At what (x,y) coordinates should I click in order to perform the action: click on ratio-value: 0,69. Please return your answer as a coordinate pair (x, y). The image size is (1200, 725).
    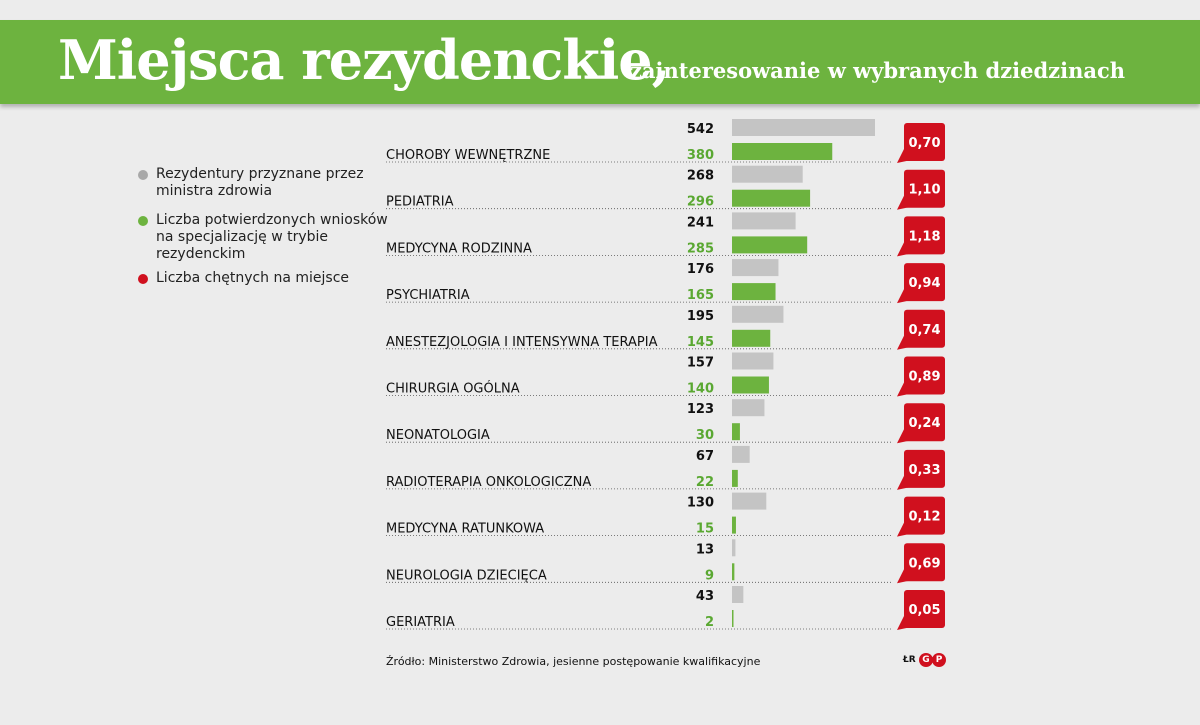
    Looking at the image, I should click on (924, 563).